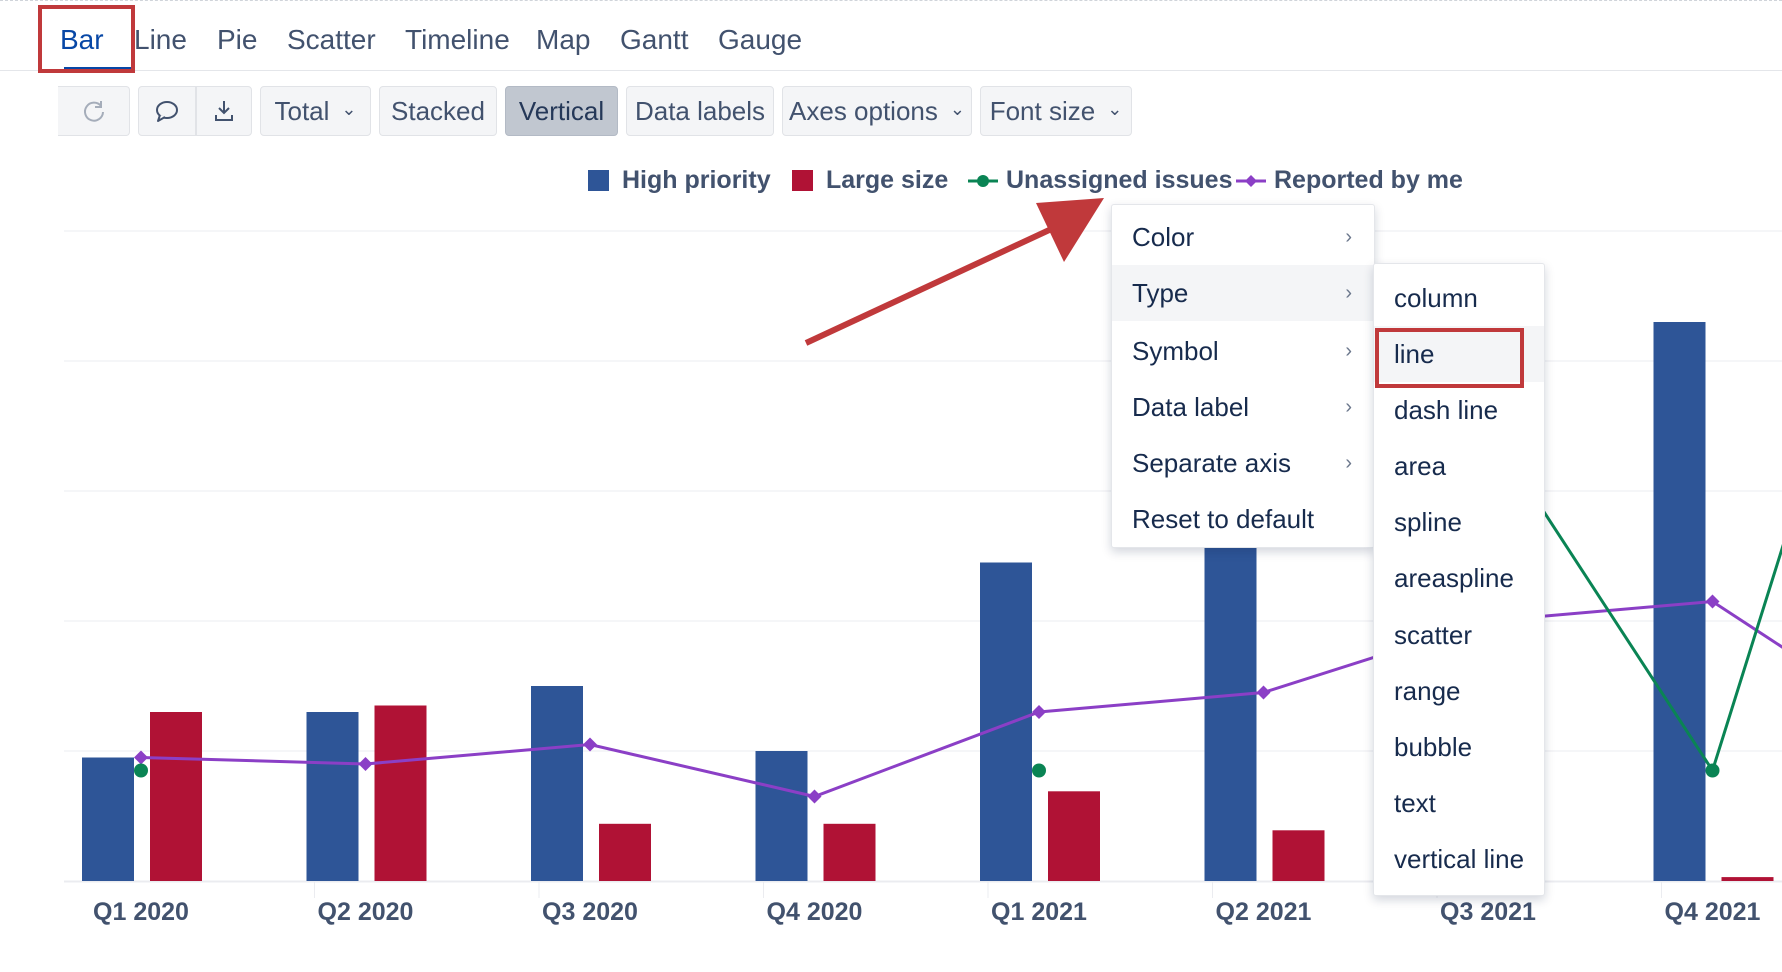 The height and width of the screenshot is (972, 1782). What do you see at coordinates (760, 39) in the screenshot?
I see `tab-gauge: Gauge` at bounding box center [760, 39].